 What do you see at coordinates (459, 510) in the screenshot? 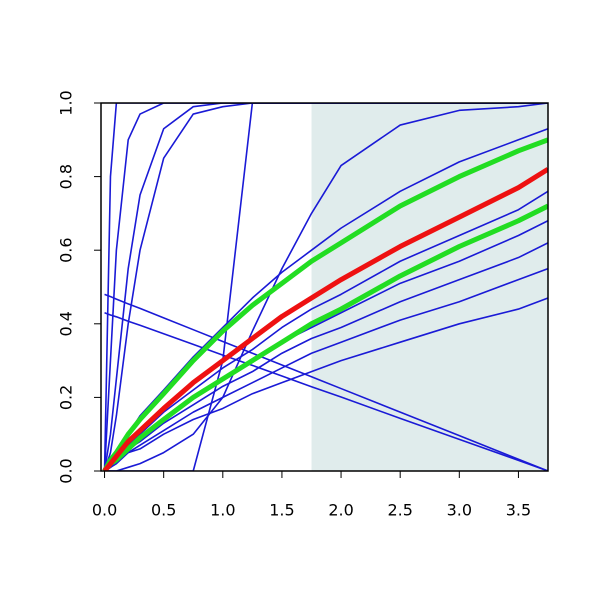
I see `x-tick-label: 3.0` at bounding box center [459, 510].